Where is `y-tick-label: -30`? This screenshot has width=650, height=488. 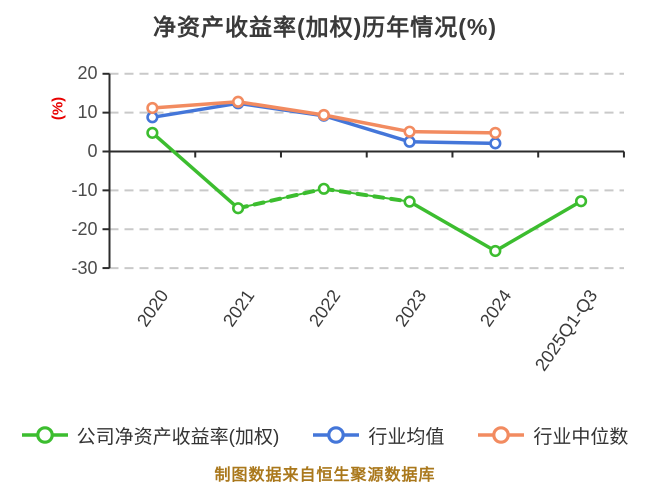 y-tick-label: -30 is located at coordinates (84, 267).